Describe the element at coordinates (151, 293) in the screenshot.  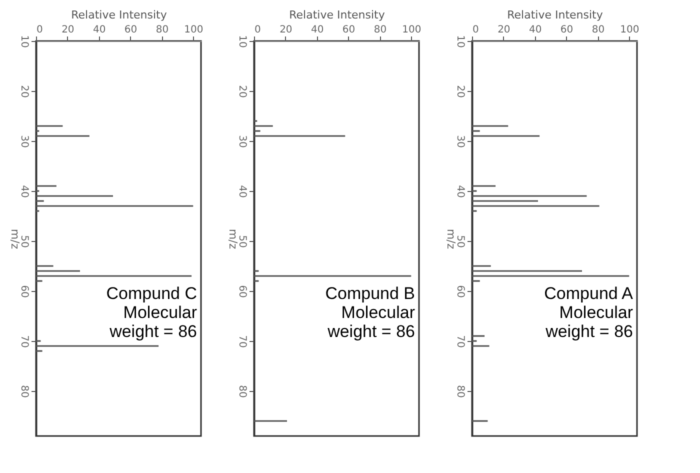
I see `annotation: Compund C` at that location.